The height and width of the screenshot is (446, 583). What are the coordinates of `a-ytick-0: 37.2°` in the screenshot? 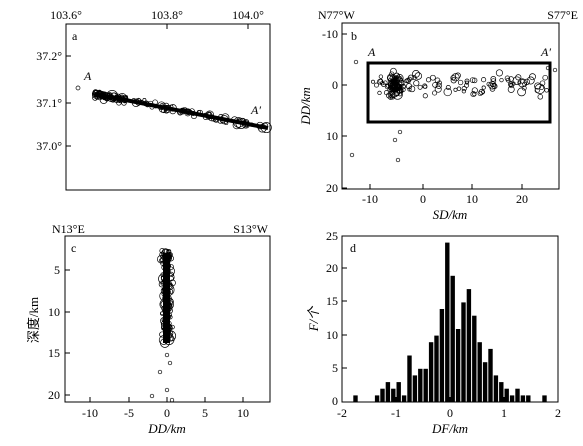 It's located at (49, 56).